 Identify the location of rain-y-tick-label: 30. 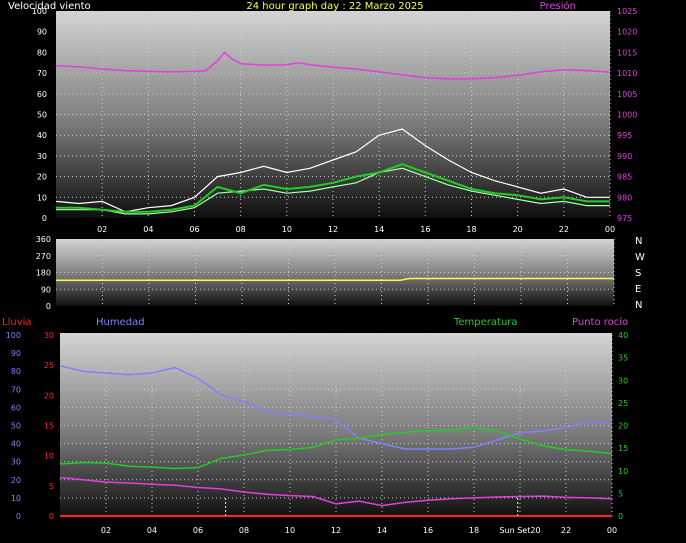
(49, 335).